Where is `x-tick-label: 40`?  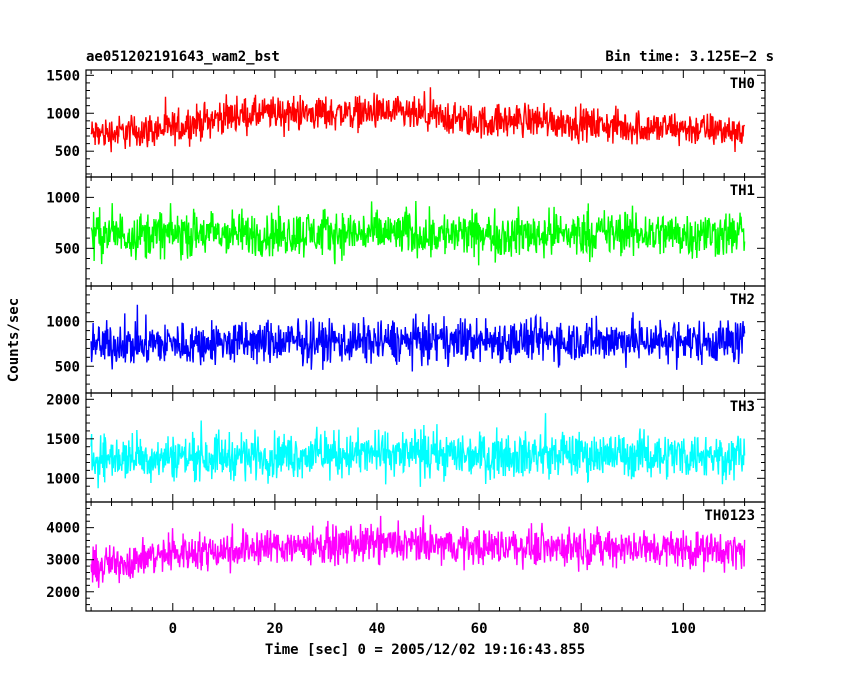
x-tick-label: 40 is located at coordinates (377, 629).